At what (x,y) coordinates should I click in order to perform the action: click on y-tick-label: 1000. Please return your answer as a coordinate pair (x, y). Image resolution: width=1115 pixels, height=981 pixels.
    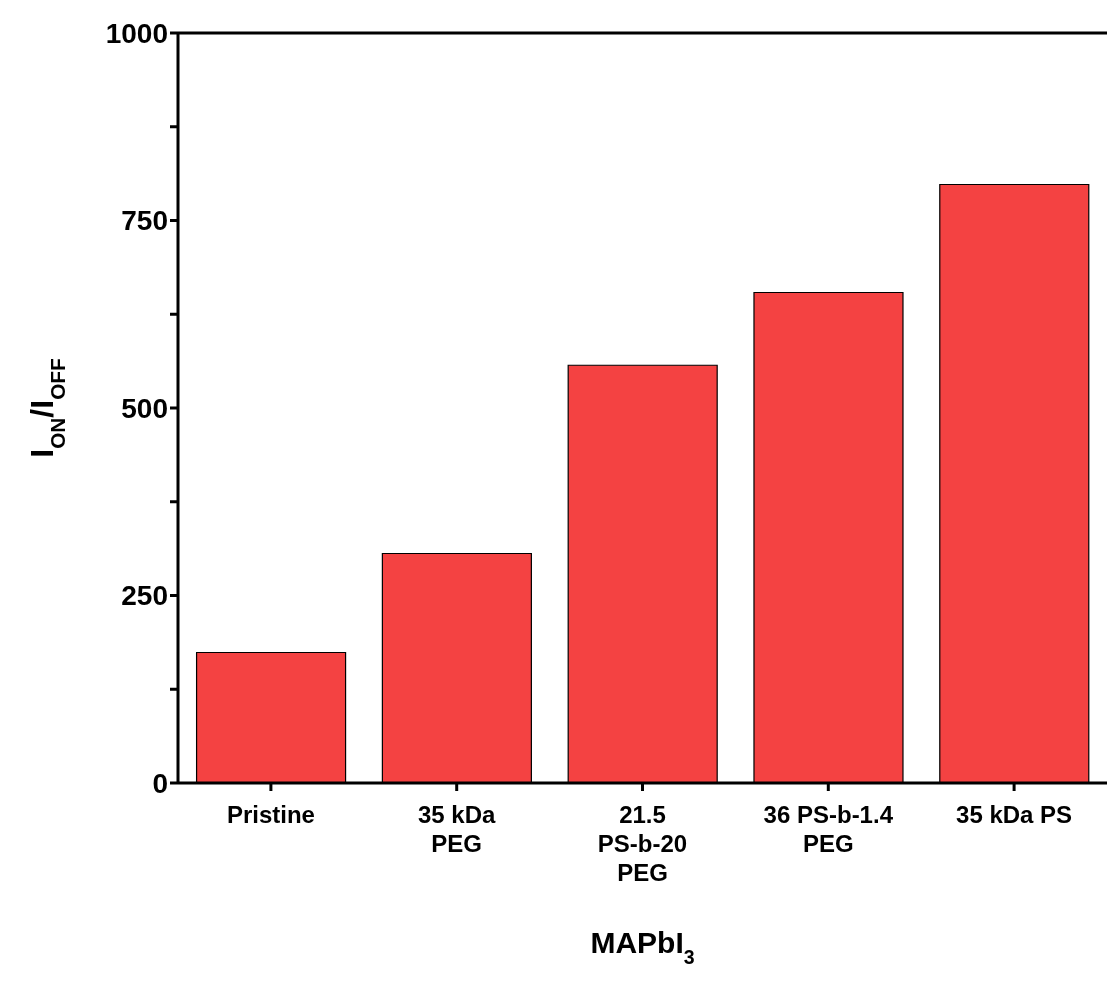
    Looking at the image, I should click on (136, 33).